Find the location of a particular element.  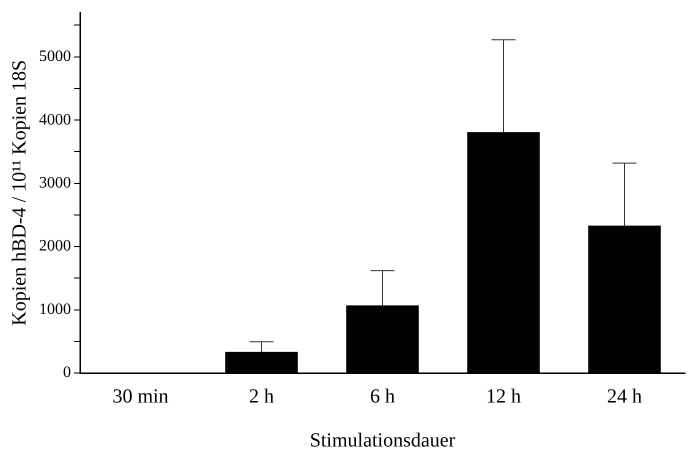

y-axis-title: Kopien hBD-4 / 10¹¹ Kopien 18S is located at coordinates (19, 193).